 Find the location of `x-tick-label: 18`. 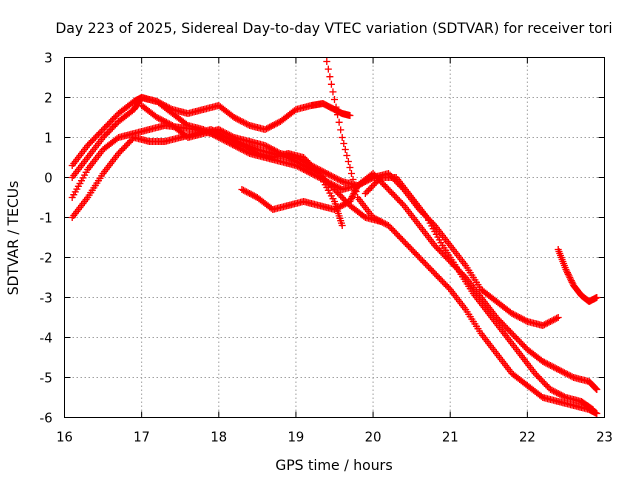

x-tick-label: 18 is located at coordinates (219, 438).